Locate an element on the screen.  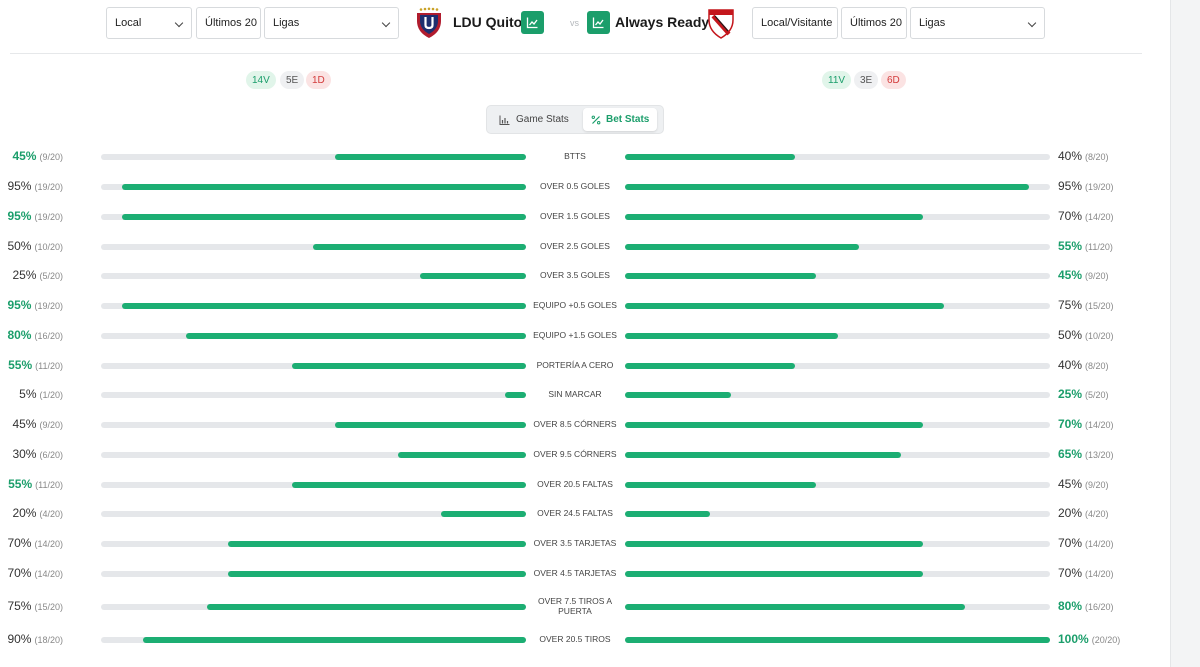
stat-row: 45% (9/20) OVER 8.5 CÓRNERS 70% (14/20) is located at coordinates (585, 425).